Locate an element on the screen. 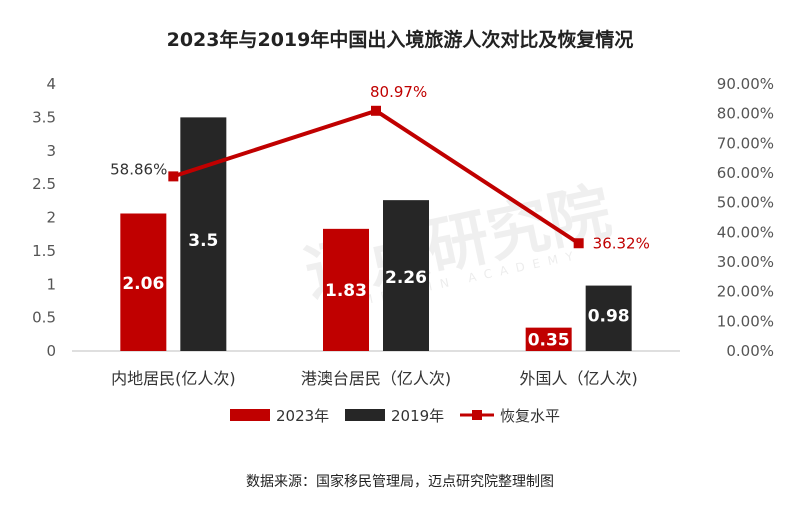 The height and width of the screenshot is (512, 800). legend-label: 恢复水平 is located at coordinates (530, 416).